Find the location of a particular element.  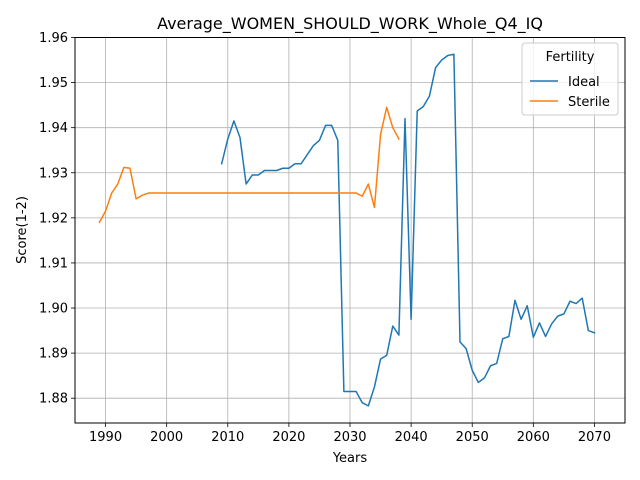

legend-box is located at coordinates (570, 79).